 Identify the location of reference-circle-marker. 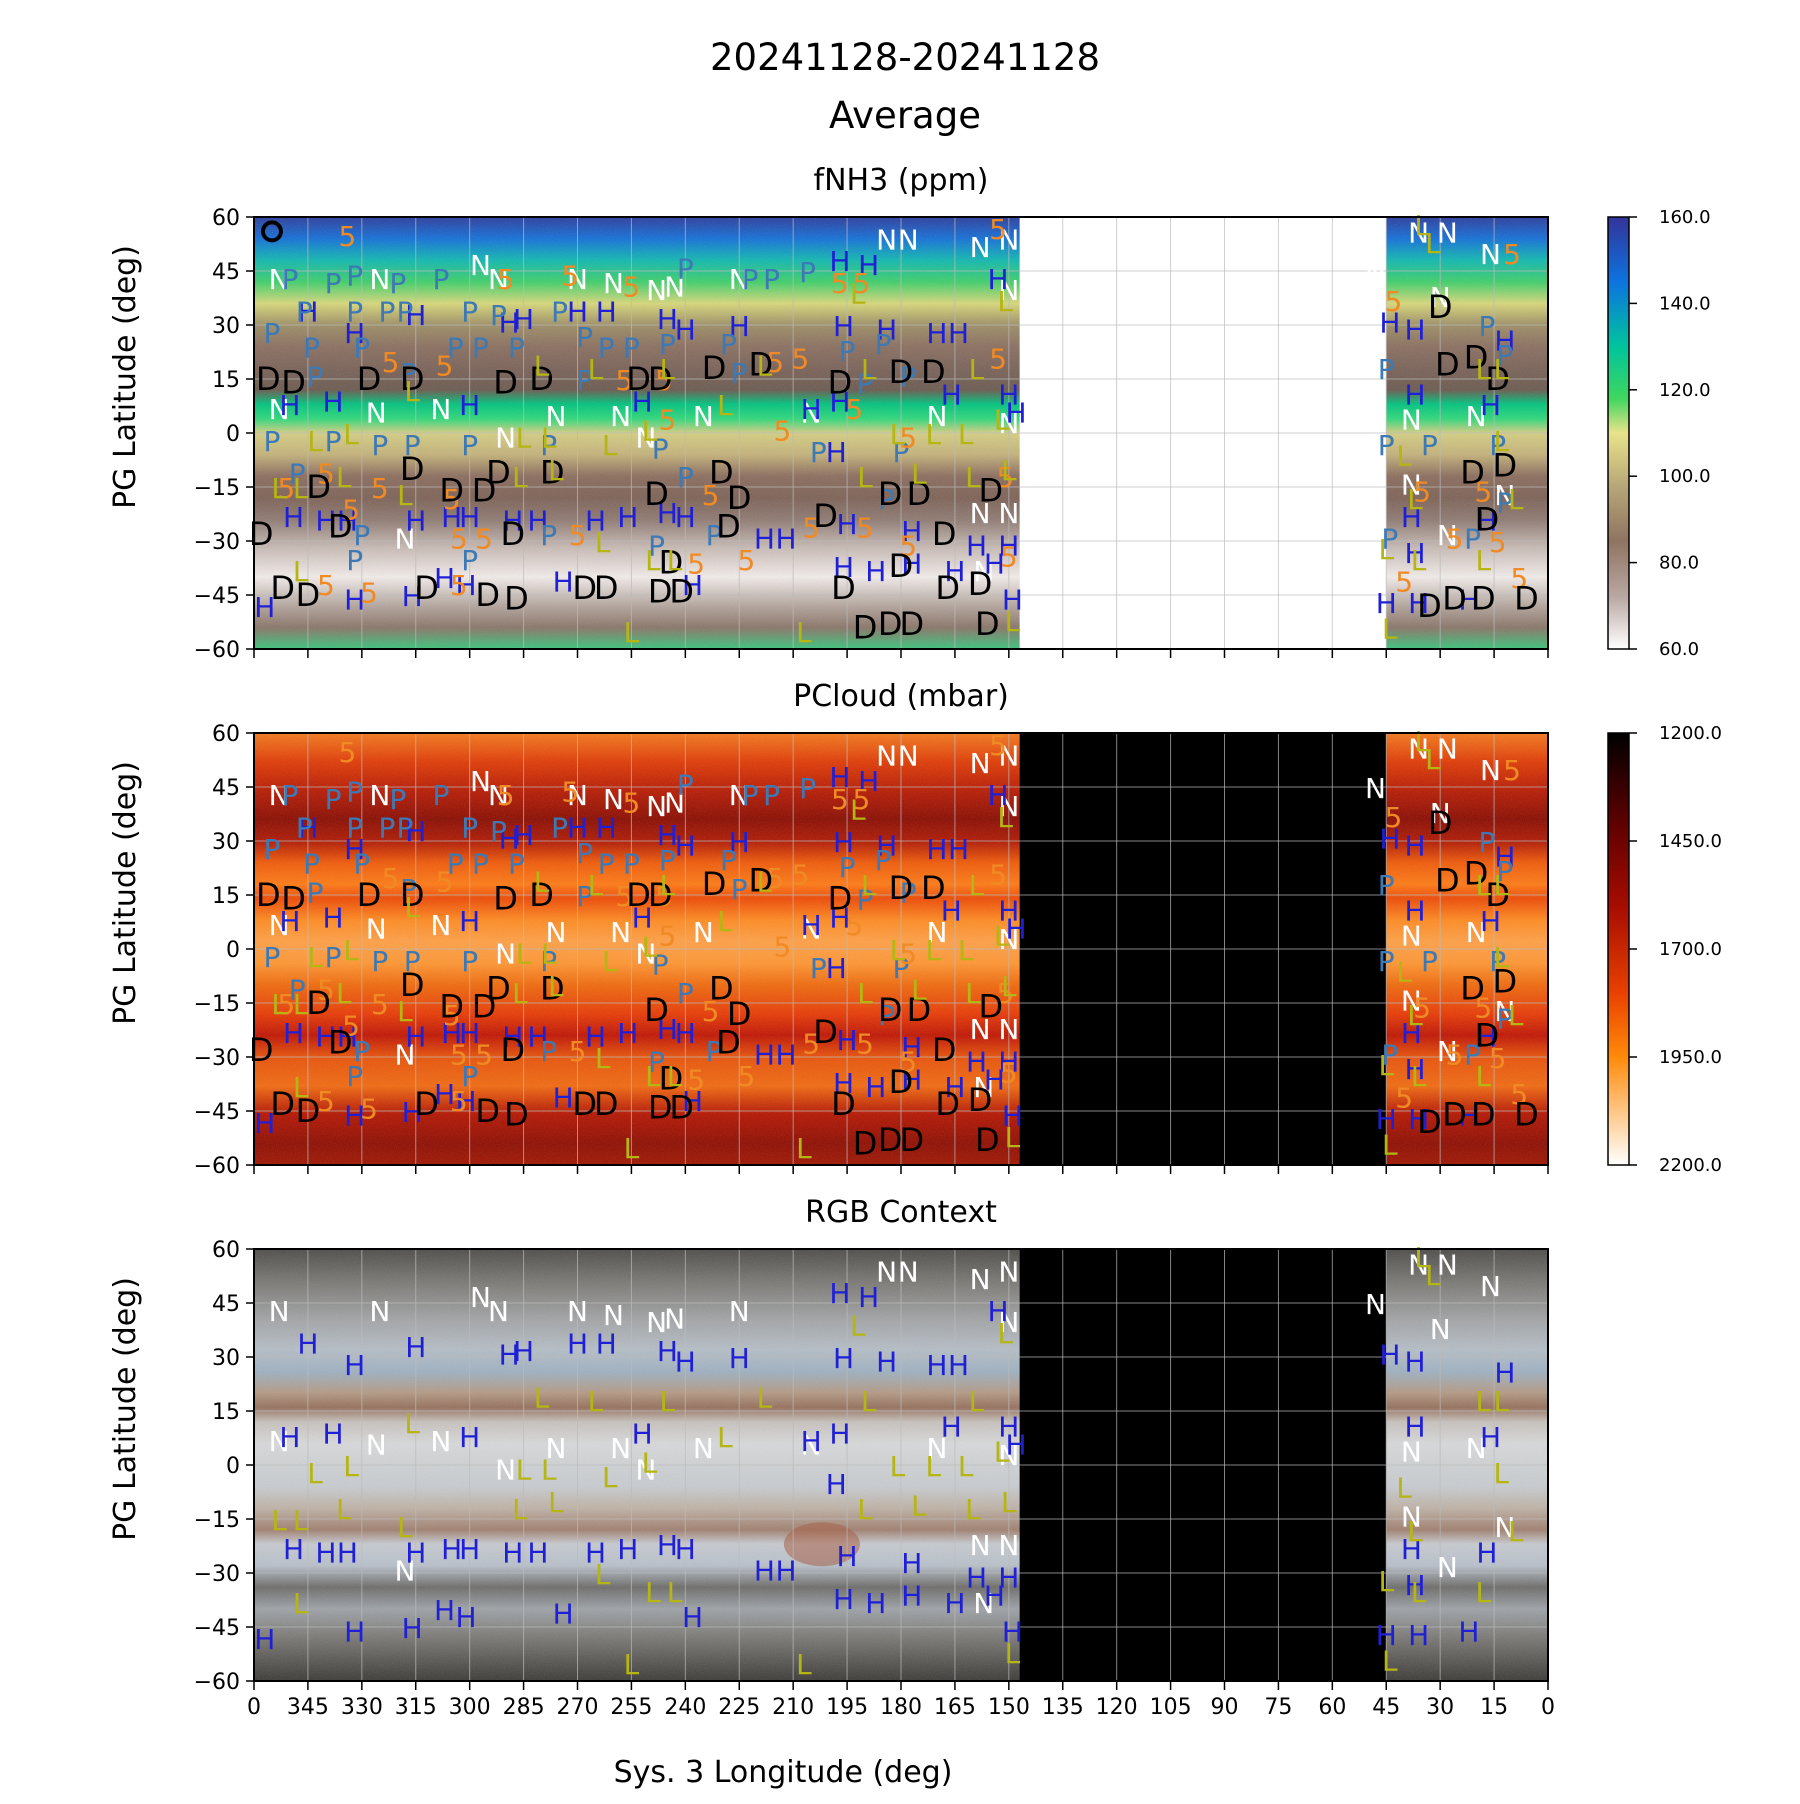
(271, 231).